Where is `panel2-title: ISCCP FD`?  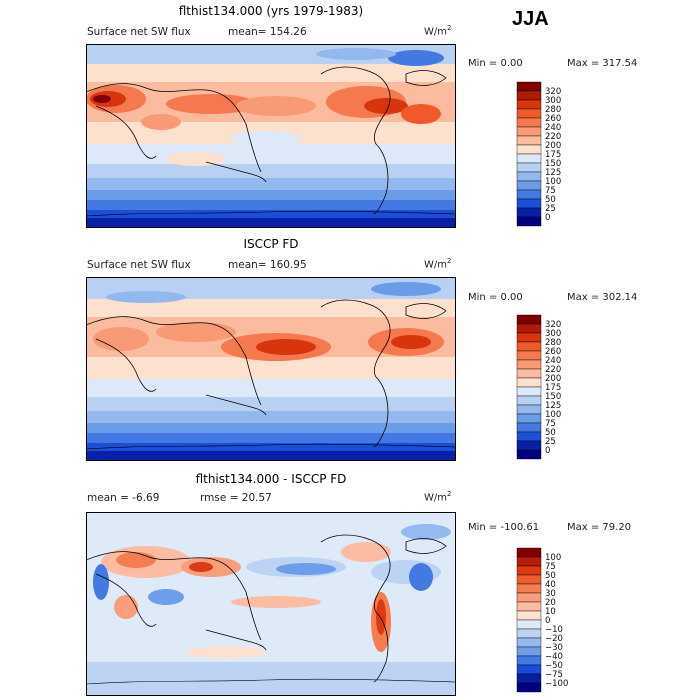
panel2-title: ISCCP FD is located at coordinates (271, 244).